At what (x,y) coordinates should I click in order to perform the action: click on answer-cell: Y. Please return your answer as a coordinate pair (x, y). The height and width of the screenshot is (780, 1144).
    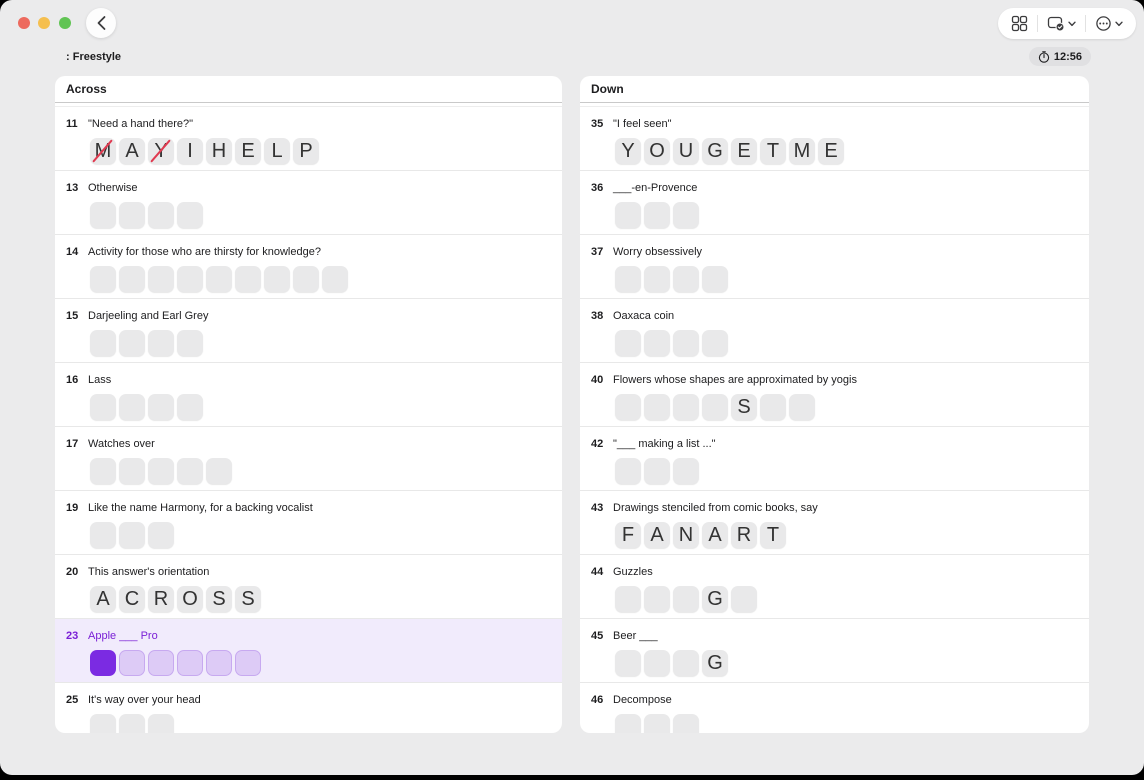
    Looking at the image, I should click on (628, 151).